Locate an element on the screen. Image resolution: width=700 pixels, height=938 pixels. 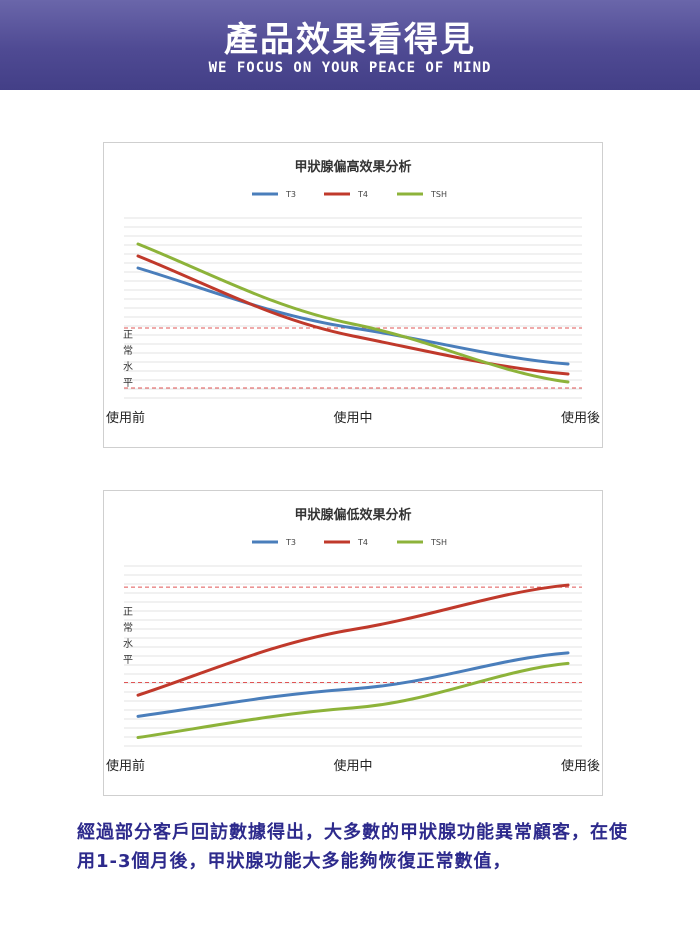
page-title: 產品效果看得見 is located at coordinates (350, 40).